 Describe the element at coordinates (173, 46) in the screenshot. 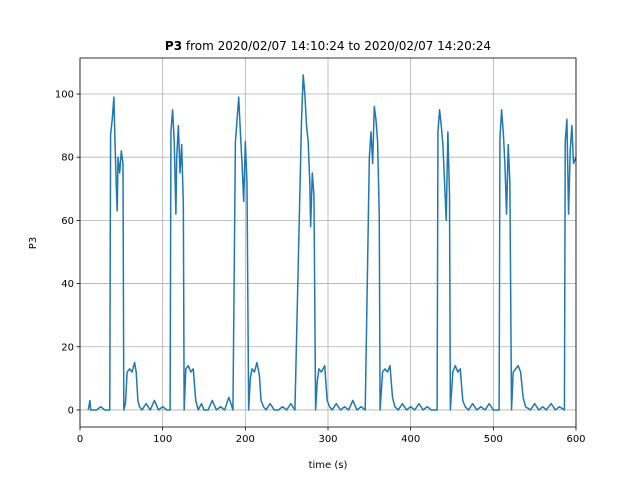

I see `title-bold: P3` at that location.